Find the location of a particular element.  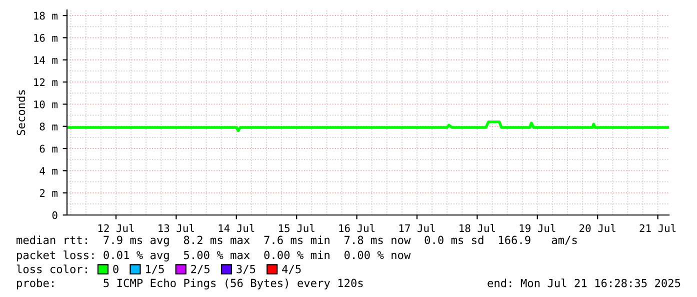

y-tick-label: 12 m is located at coordinates (46, 82).